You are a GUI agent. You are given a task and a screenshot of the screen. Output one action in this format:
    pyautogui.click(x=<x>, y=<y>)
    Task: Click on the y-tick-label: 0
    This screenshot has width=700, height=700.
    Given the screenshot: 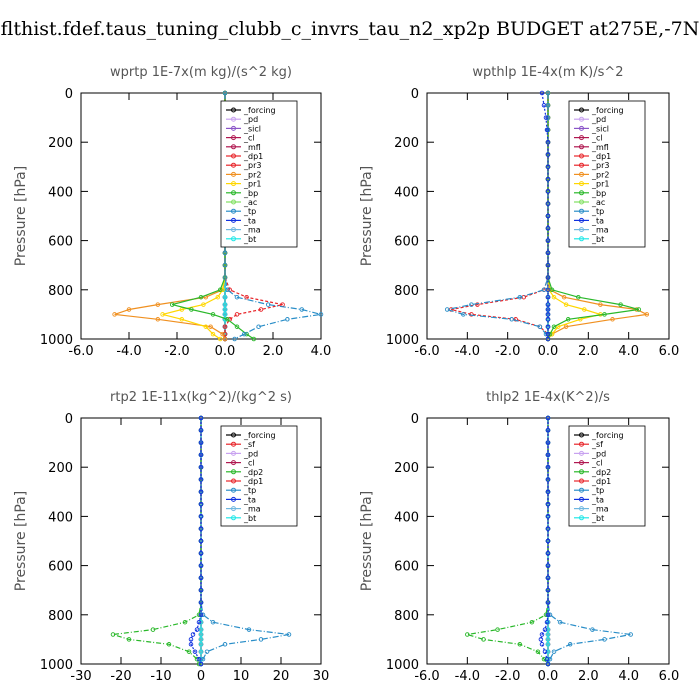 What is the action you would take?
    pyautogui.click(x=69, y=94)
    